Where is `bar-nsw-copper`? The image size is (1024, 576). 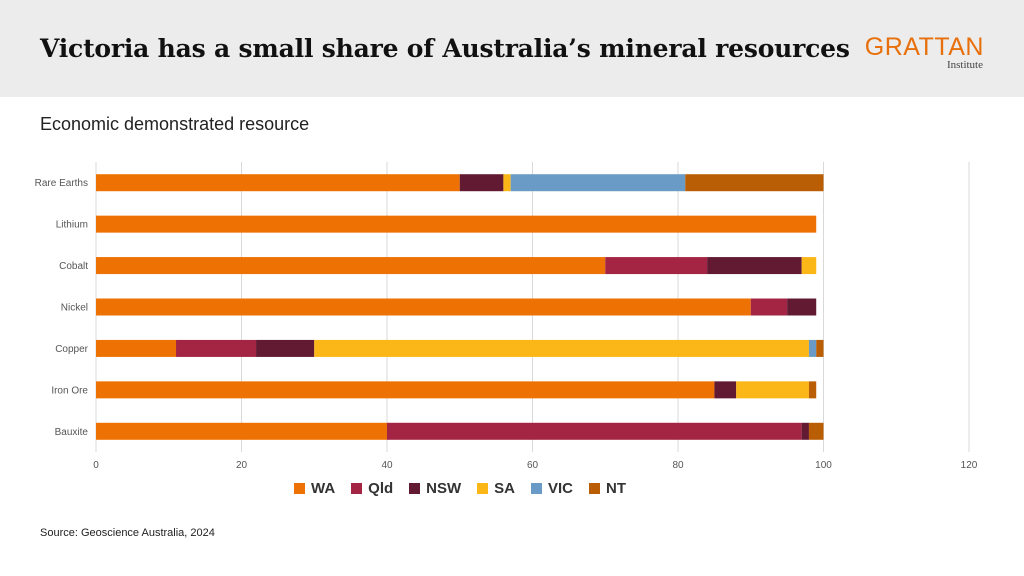 bar-nsw-copper is located at coordinates (285, 348).